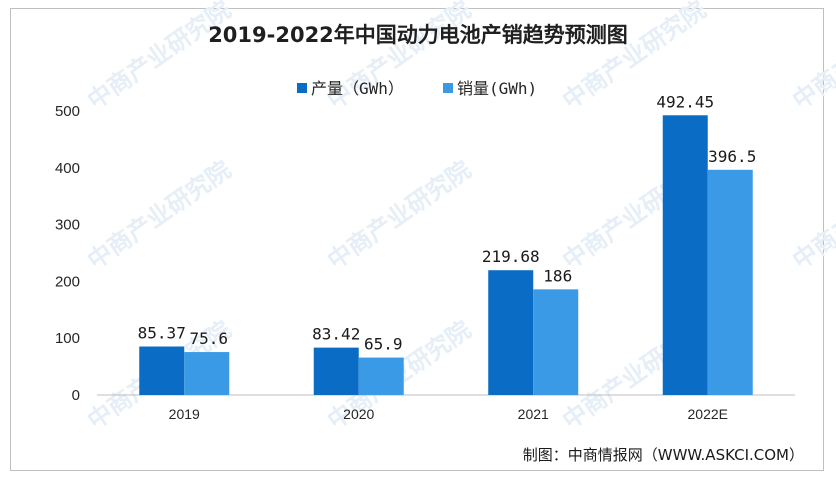  I want to click on x-category-label: 2021, so click(533, 414).